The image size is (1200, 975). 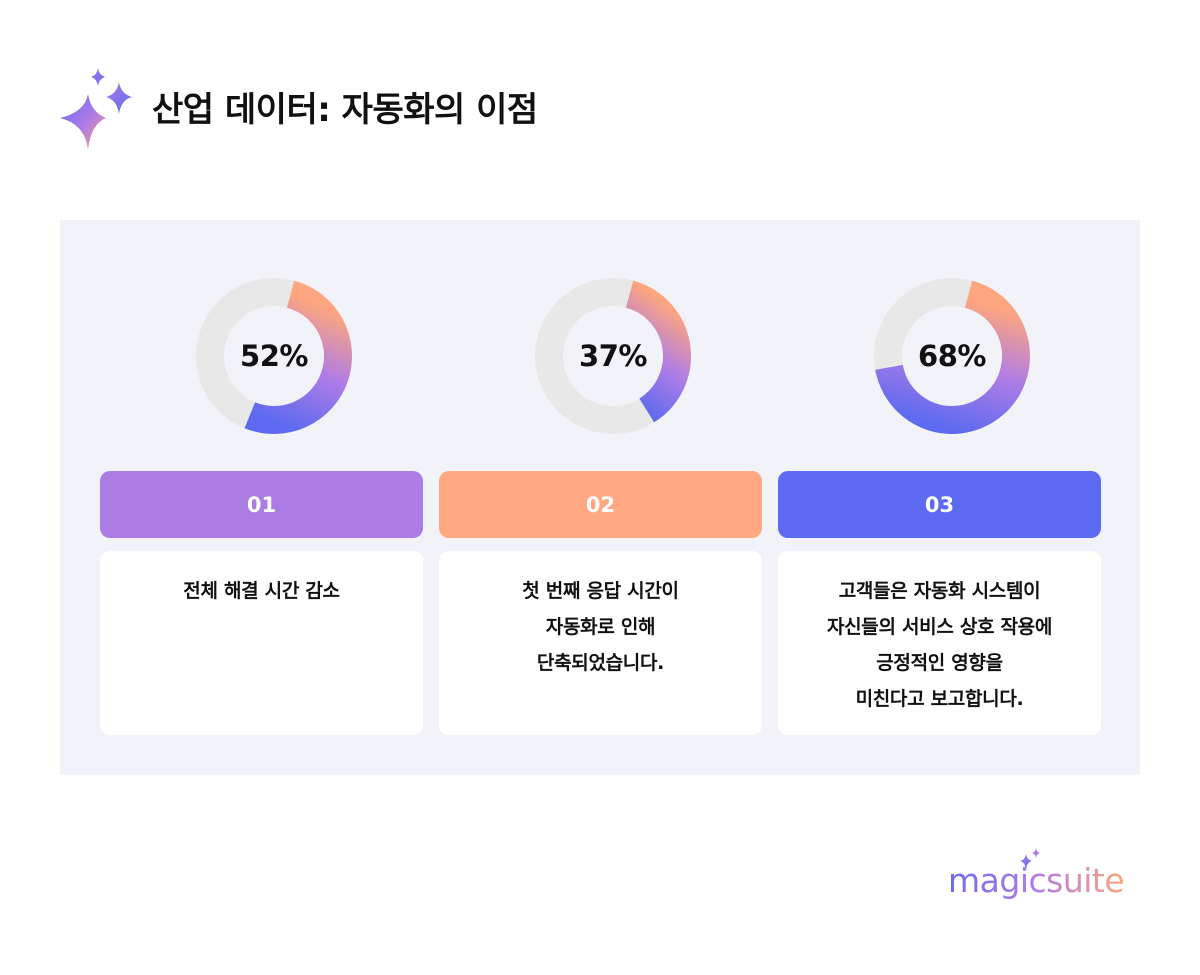 I want to click on step-badge-01: 01, so click(x=261, y=504).